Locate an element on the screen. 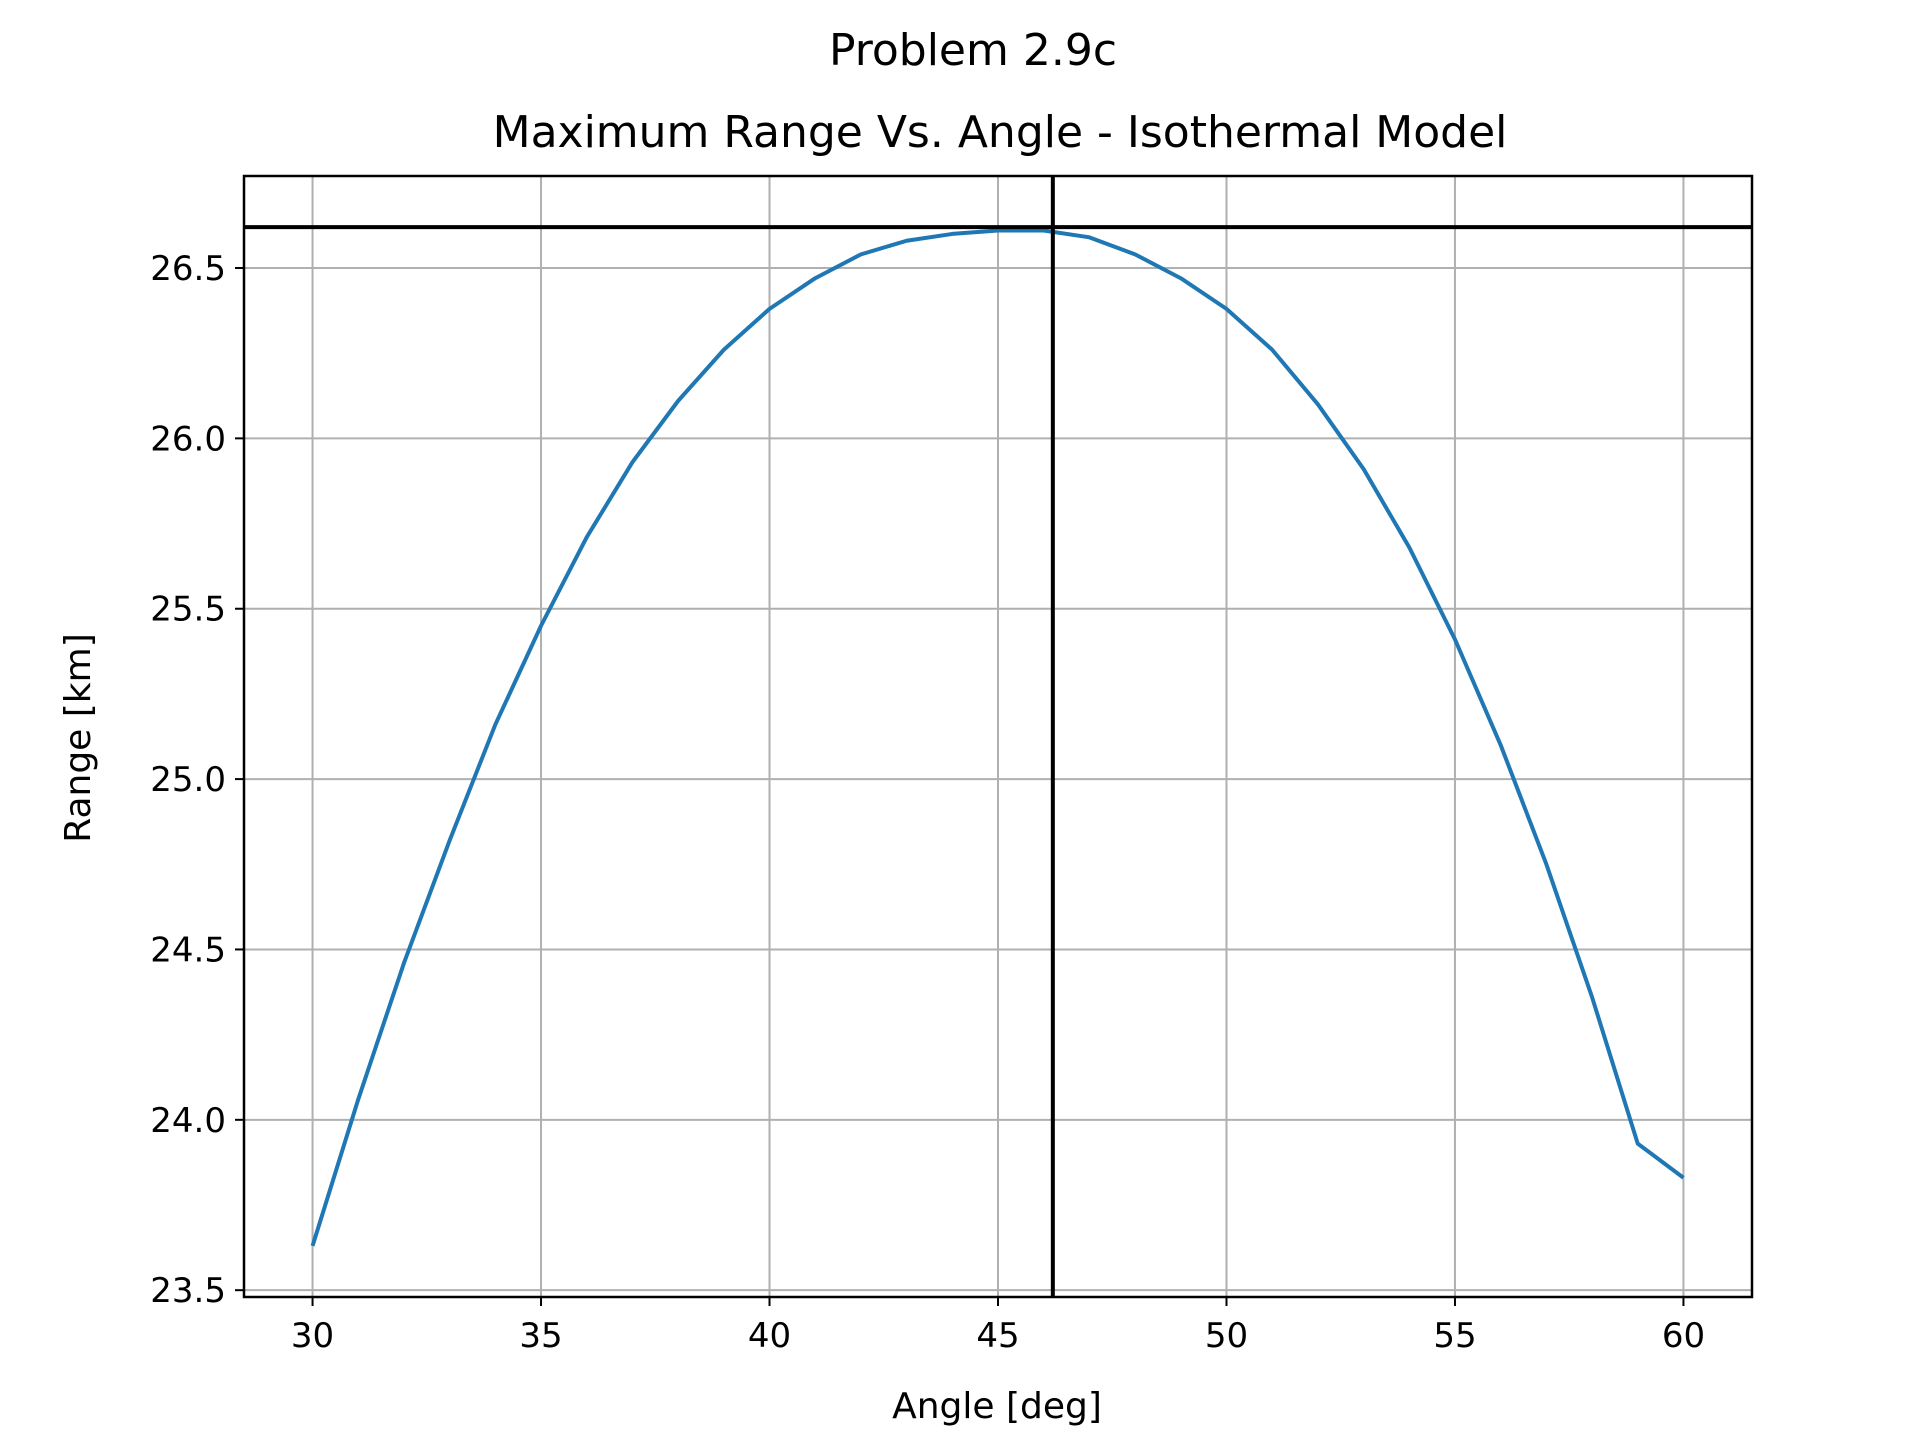 Image resolution: width=1920 pixels, height=1444 pixels. y-tick-label: 24.0 is located at coordinates (188, 1121).